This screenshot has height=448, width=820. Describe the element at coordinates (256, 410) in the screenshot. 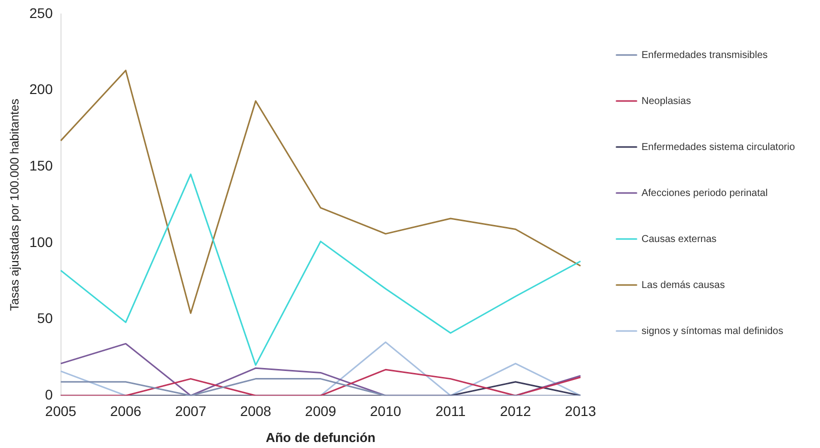

I see `x-tick-label: 2008` at that location.